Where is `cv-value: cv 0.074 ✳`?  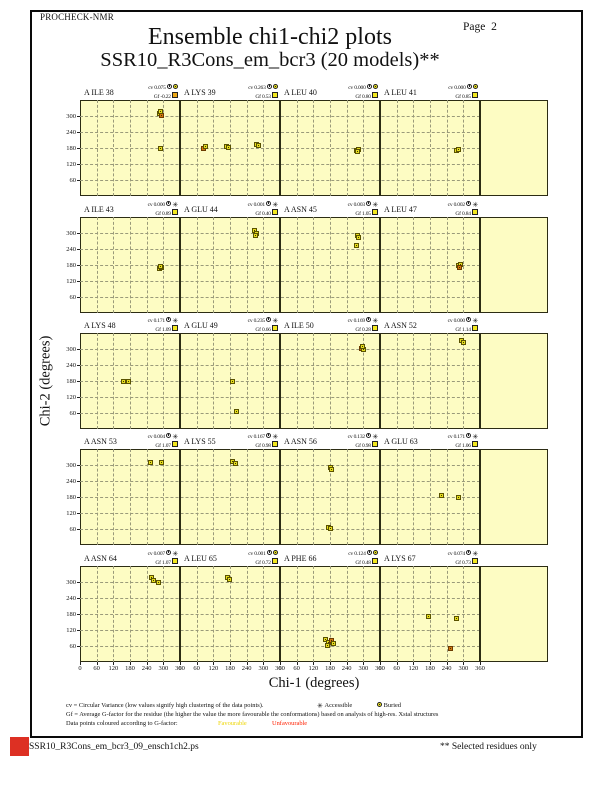
cv-value: cv 0.074 ✳ is located at coordinates (462, 554).